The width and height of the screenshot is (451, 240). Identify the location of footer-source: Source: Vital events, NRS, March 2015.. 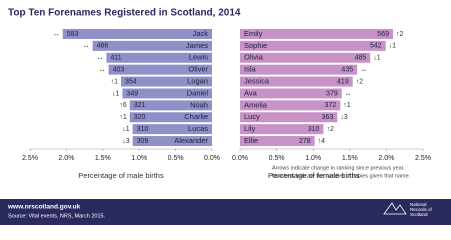
(57, 216).